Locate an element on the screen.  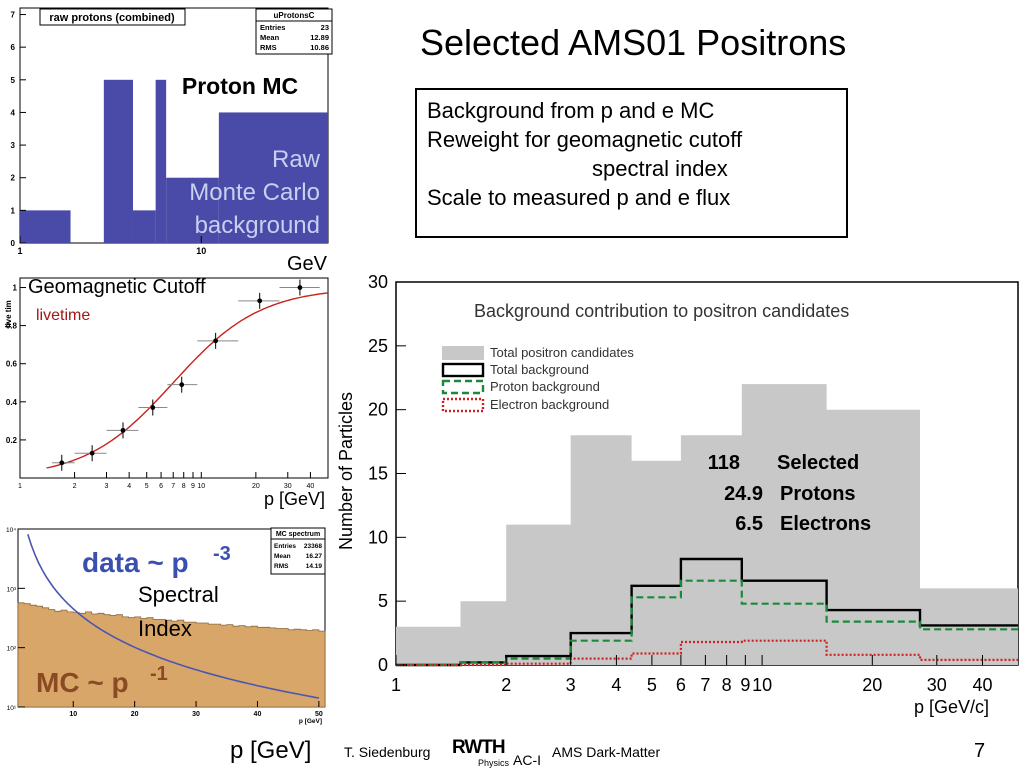
x-tick-label: 40 is located at coordinates (258, 714).